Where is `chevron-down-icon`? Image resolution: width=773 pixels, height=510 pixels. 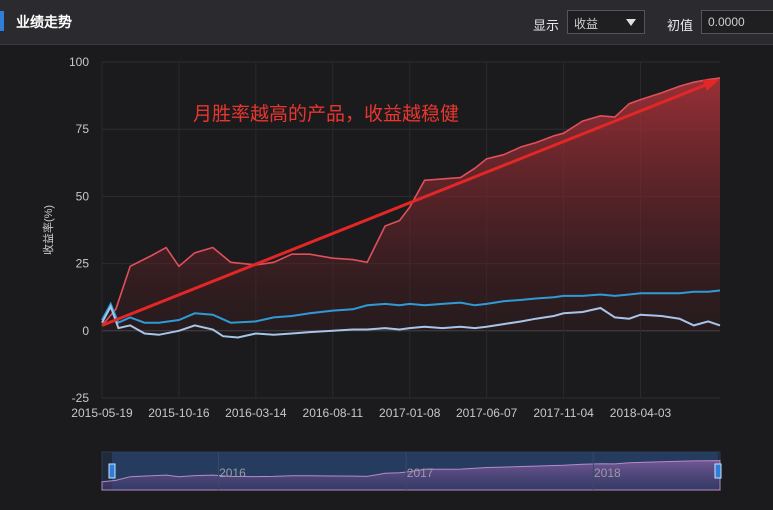 chevron-down-icon is located at coordinates (631, 22).